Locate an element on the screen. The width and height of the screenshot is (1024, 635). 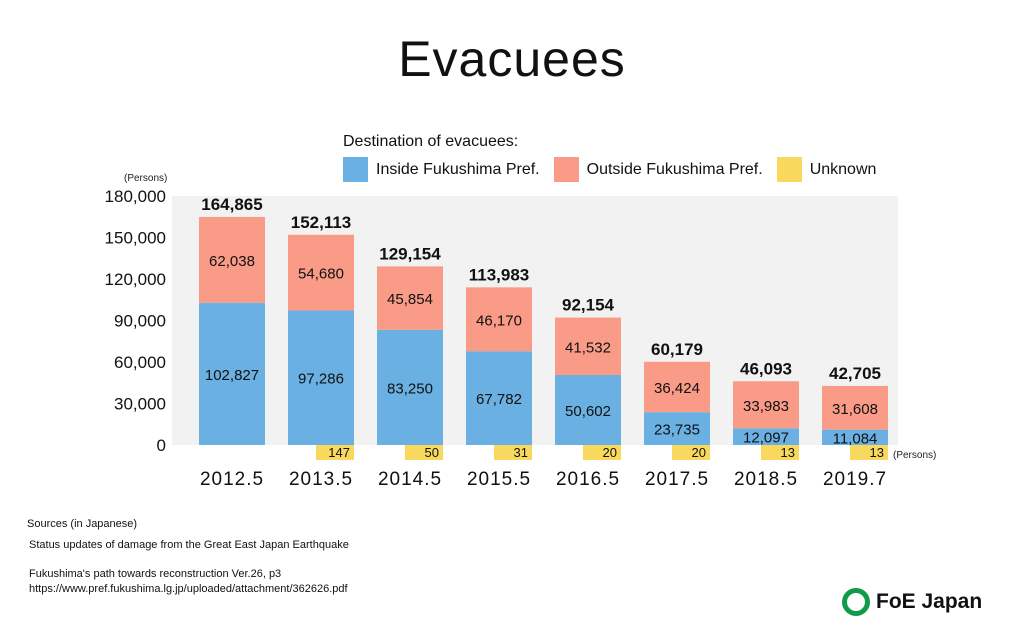
x-unit-label: (Persons) is located at coordinates (914, 455).